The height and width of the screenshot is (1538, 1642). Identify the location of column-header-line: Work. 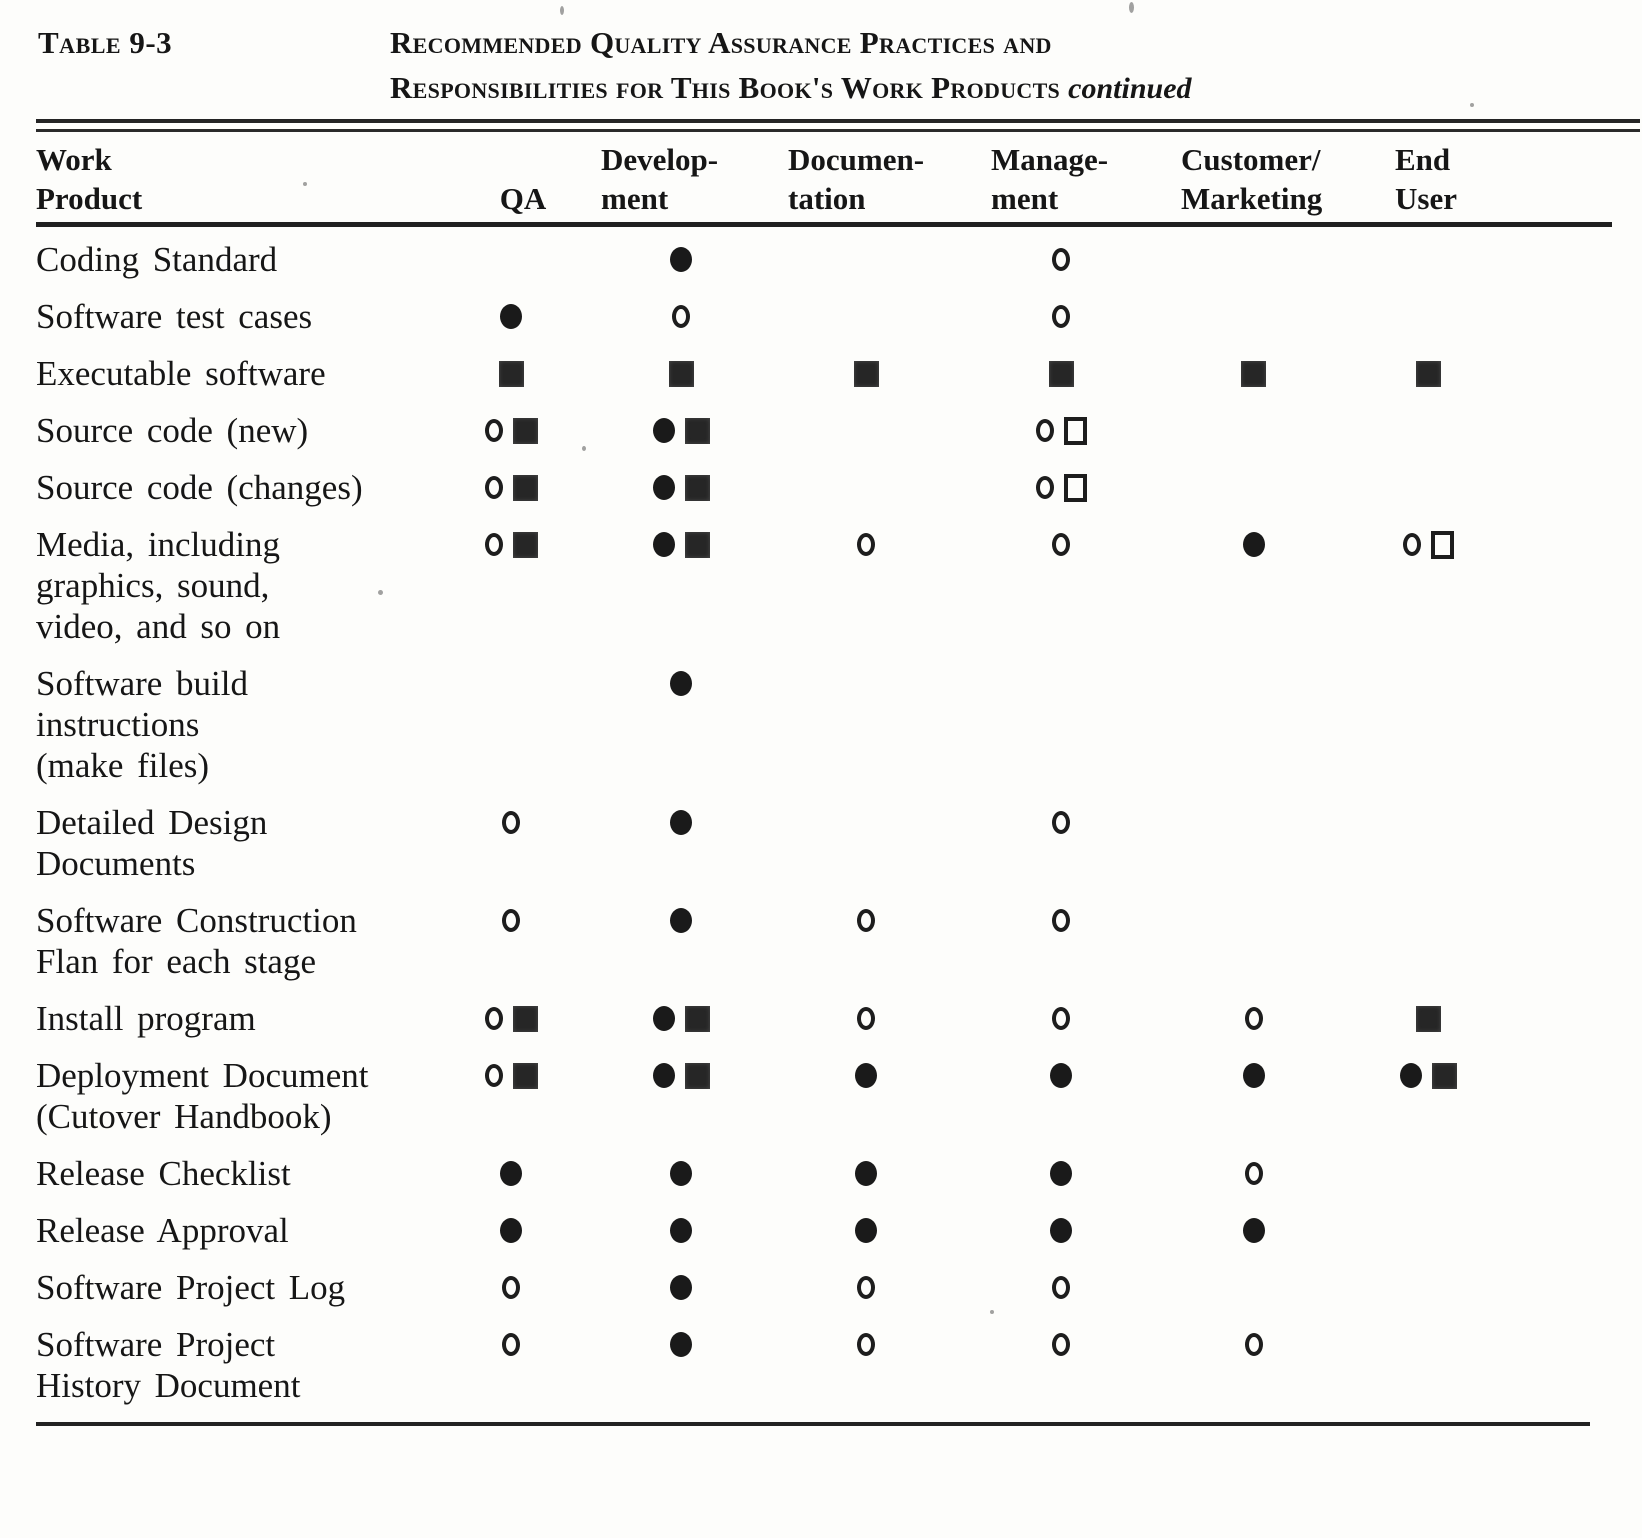
(74, 159).